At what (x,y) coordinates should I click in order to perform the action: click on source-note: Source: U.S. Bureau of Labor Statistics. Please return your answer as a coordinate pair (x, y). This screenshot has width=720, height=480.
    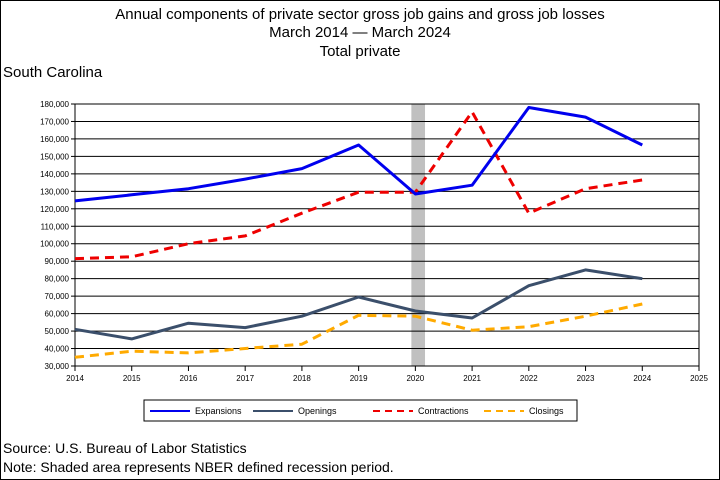
    Looking at the image, I should click on (125, 448).